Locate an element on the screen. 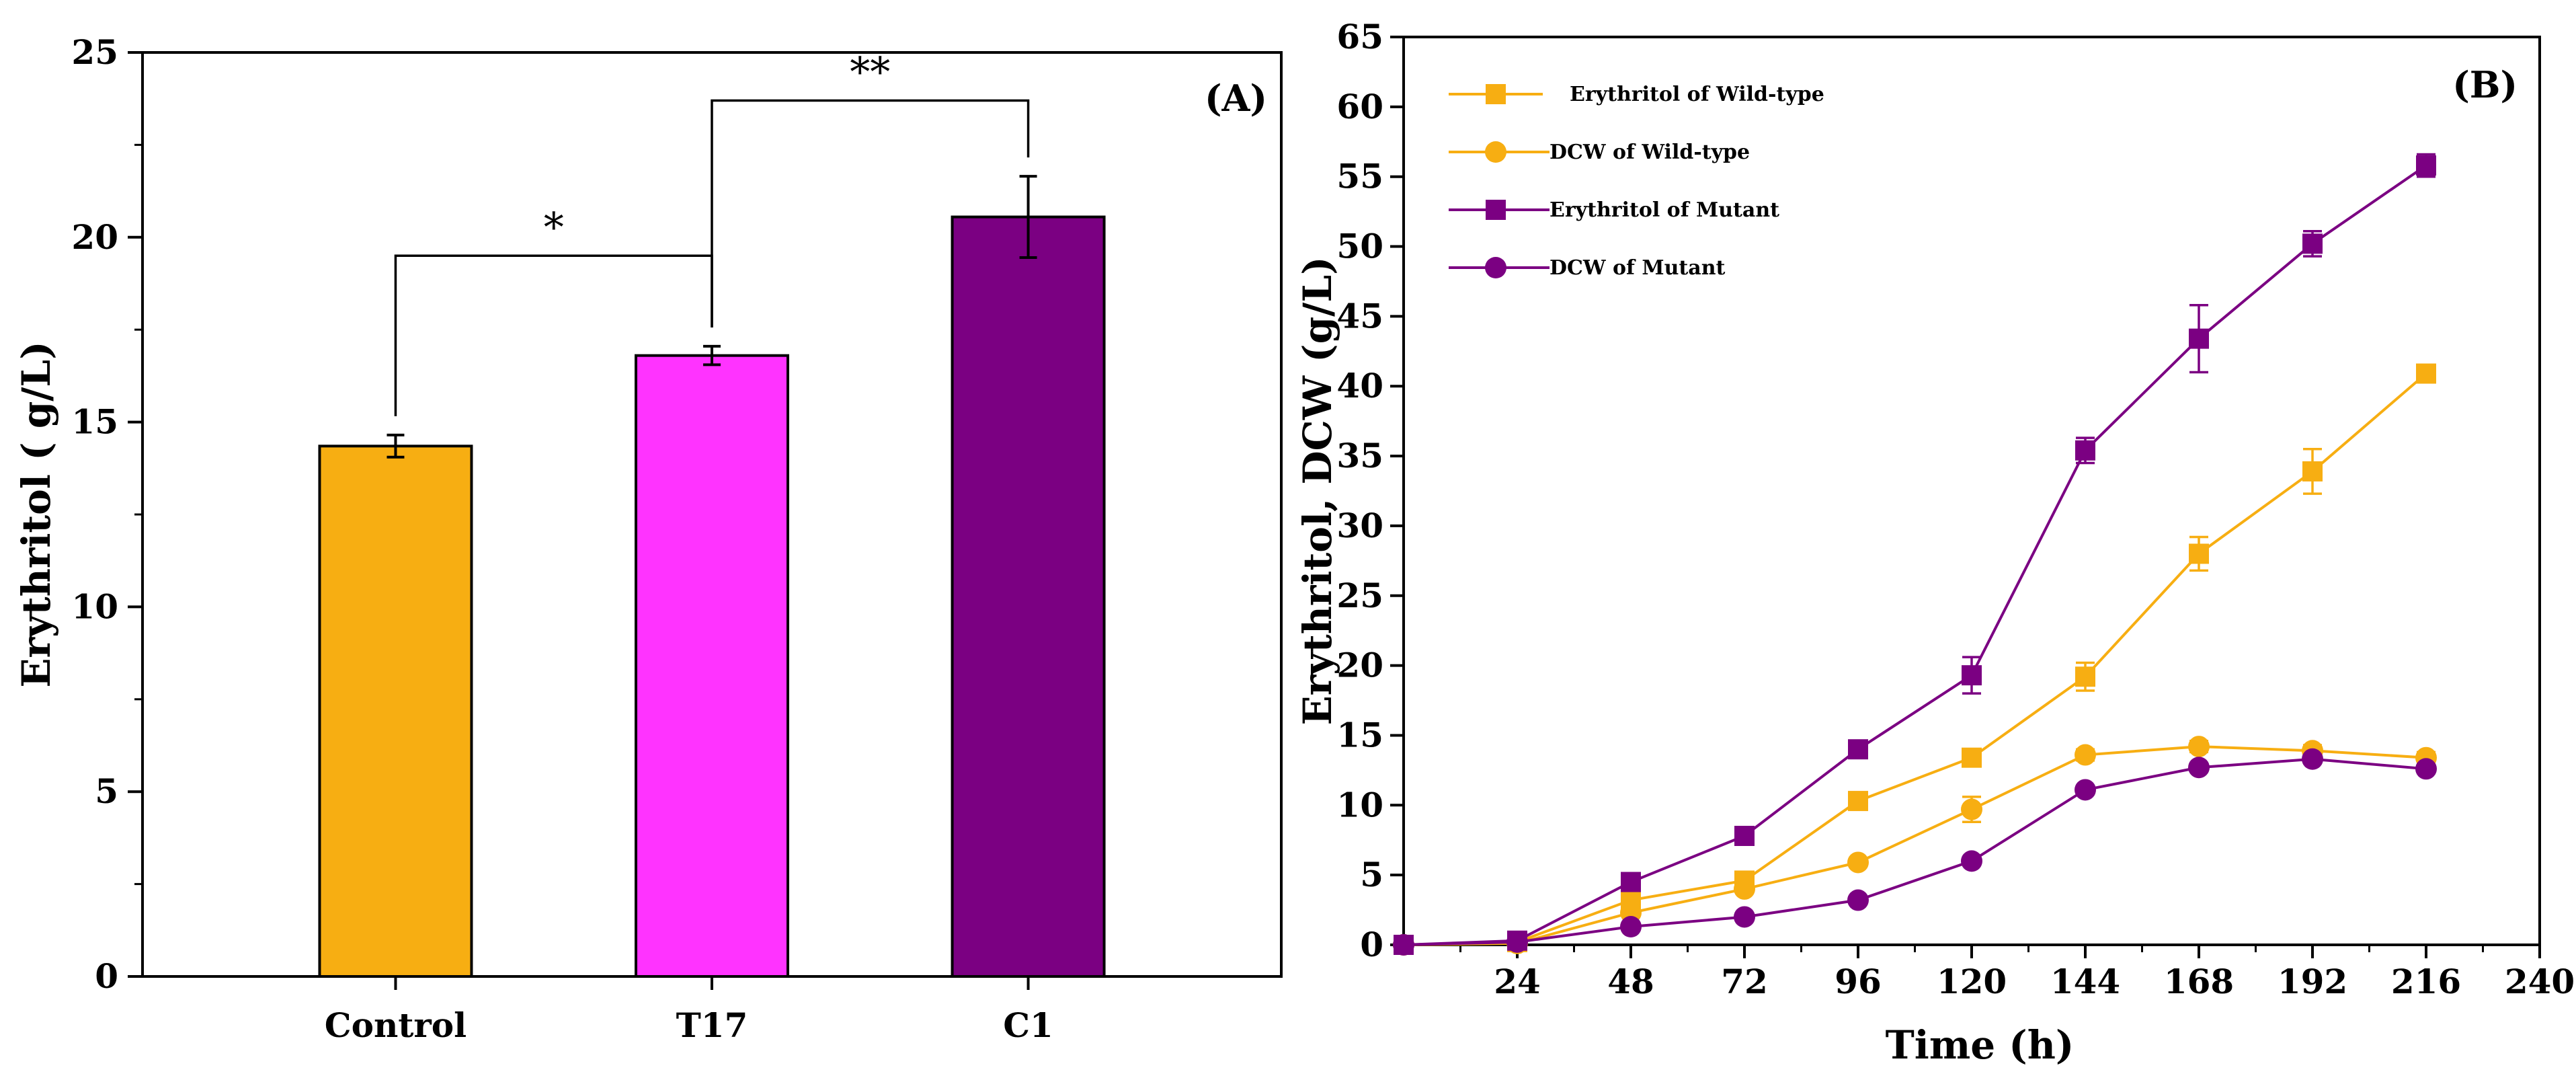 The height and width of the screenshot is (1078, 2576). panel-b-x-ticks: 24 48 72 96 120 144 168 192 216 240 is located at coordinates (2017, 973).